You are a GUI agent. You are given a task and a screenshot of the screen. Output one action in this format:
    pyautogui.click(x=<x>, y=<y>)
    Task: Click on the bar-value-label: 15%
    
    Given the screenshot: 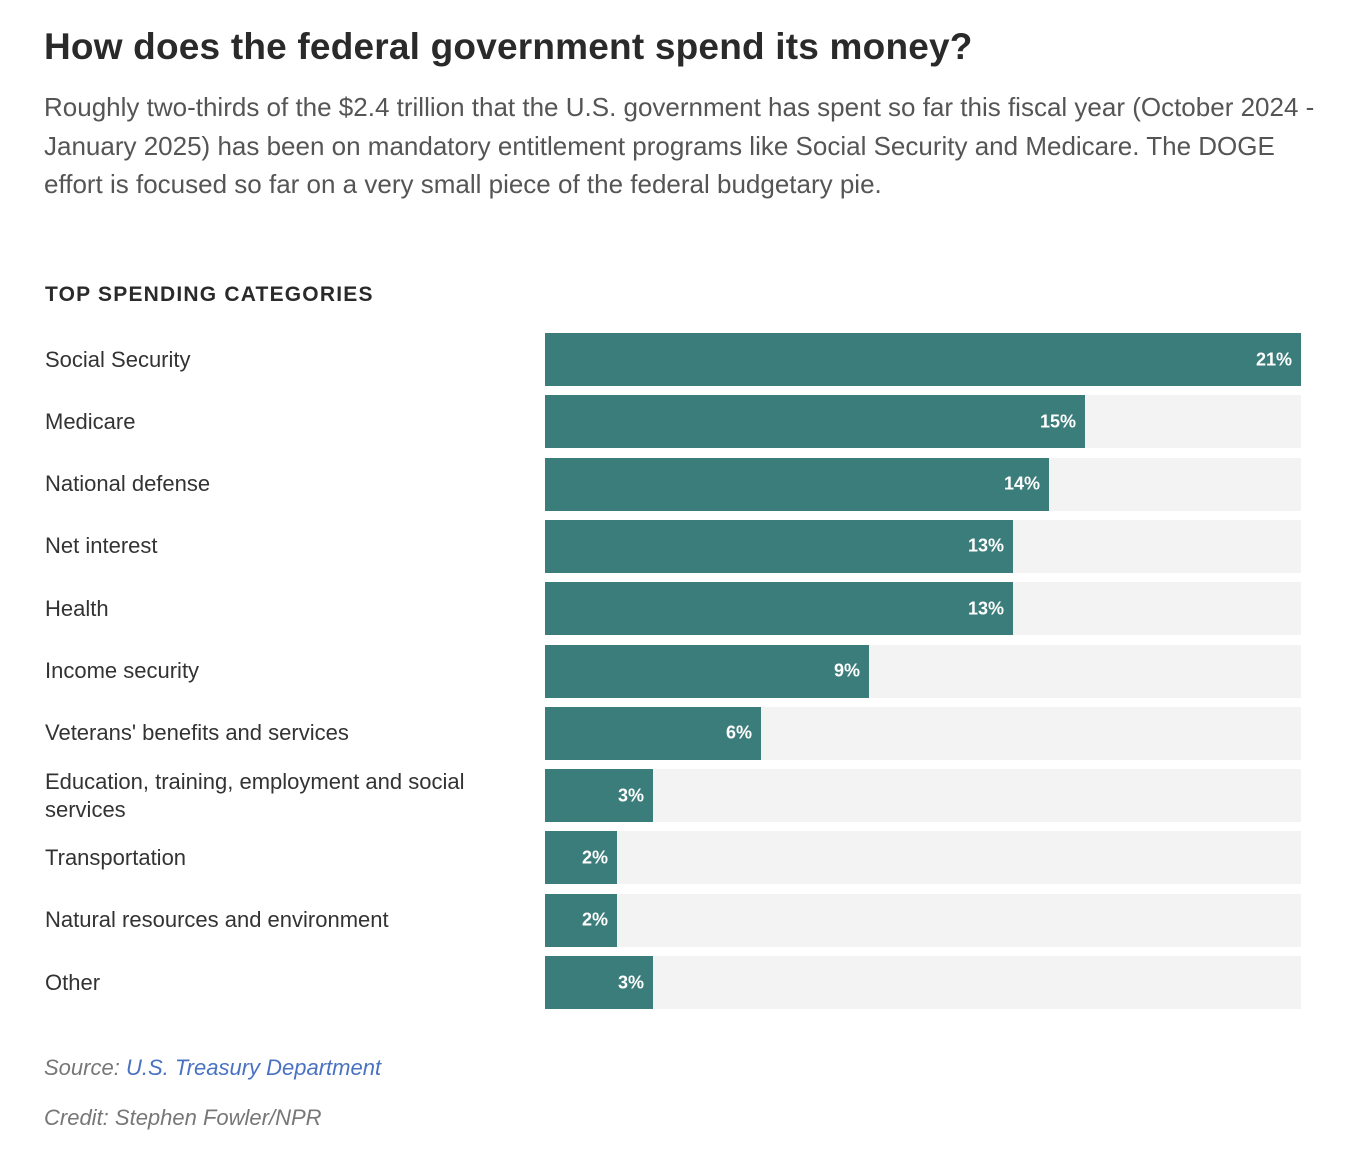 What is the action you would take?
    pyautogui.click(x=1057, y=421)
    